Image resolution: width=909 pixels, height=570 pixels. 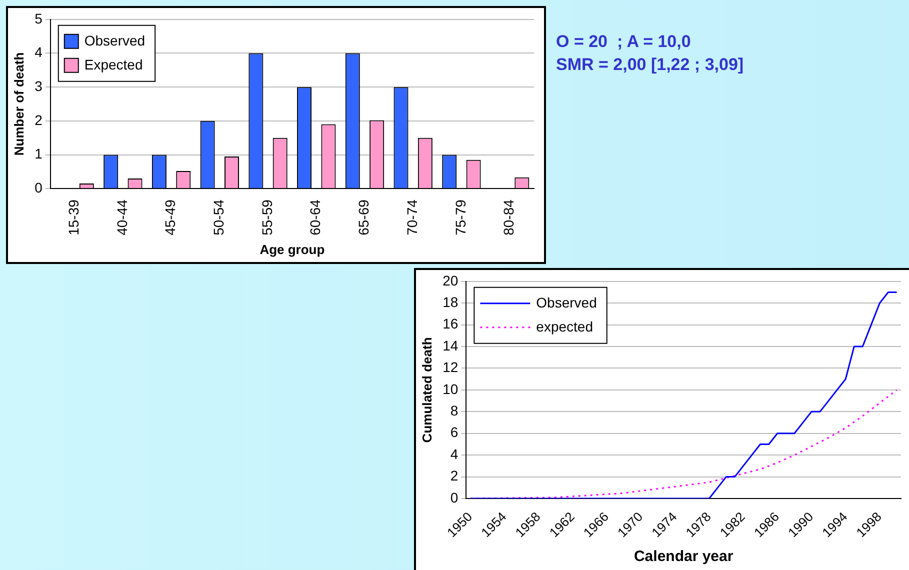 I want to click on x-tick-label: 75-79, so click(x=460, y=217).